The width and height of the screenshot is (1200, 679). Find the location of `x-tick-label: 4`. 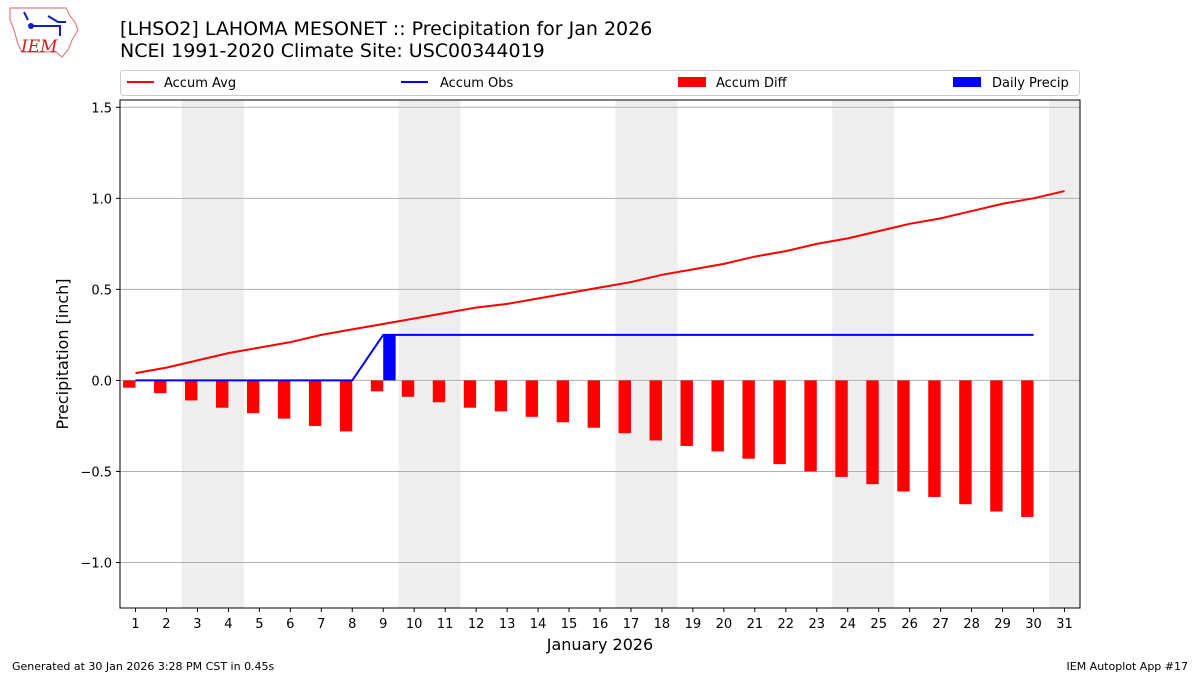

x-tick-label: 4 is located at coordinates (228, 624).